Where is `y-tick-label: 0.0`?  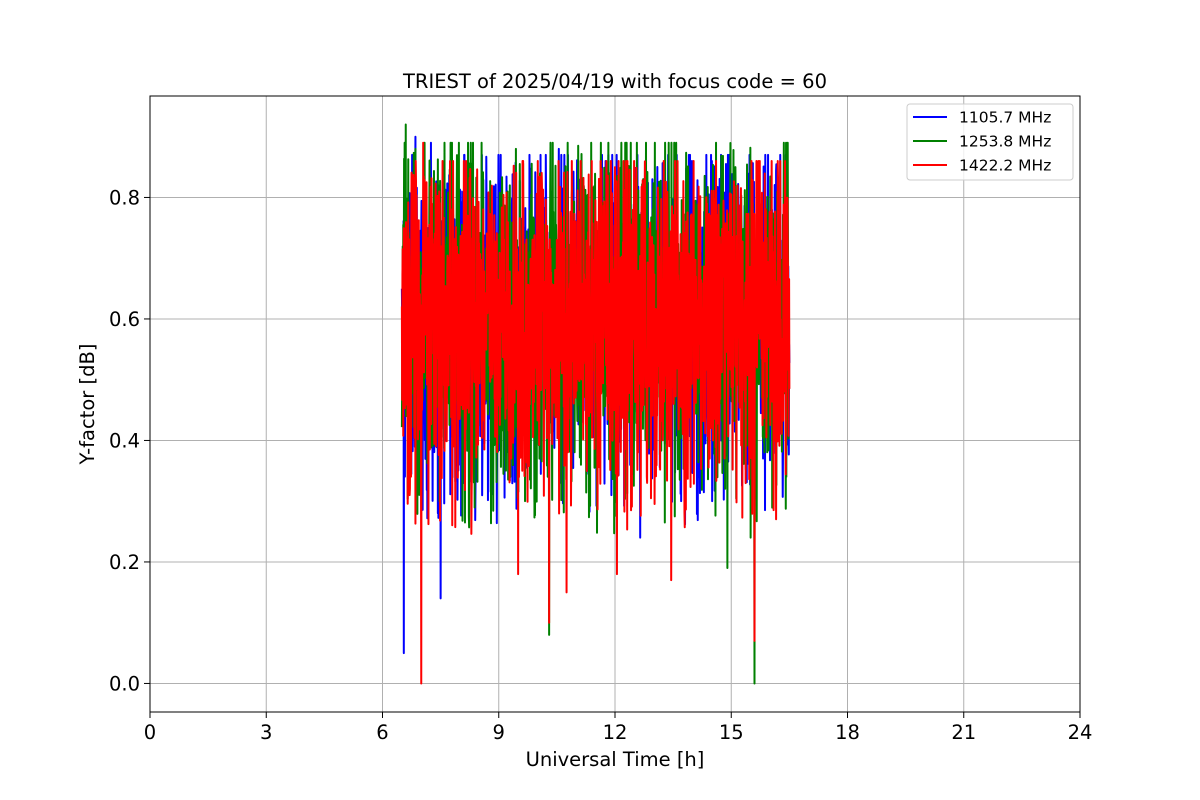 y-tick-label: 0.0 is located at coordinates (124, 683).